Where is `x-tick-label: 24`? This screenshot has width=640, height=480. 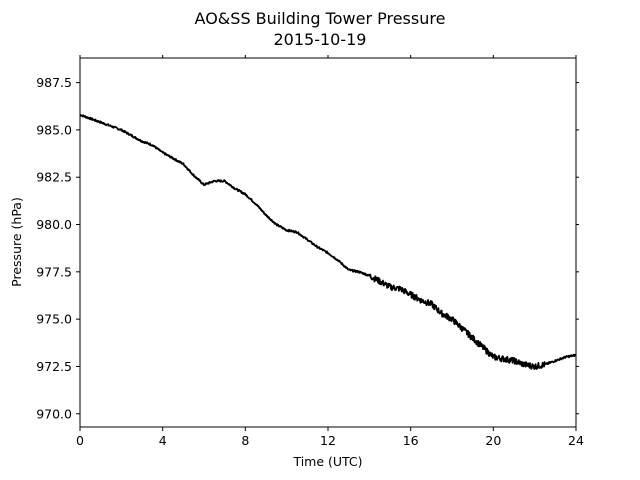 x-tick-label: 24 is located at coordinates (576, 440).